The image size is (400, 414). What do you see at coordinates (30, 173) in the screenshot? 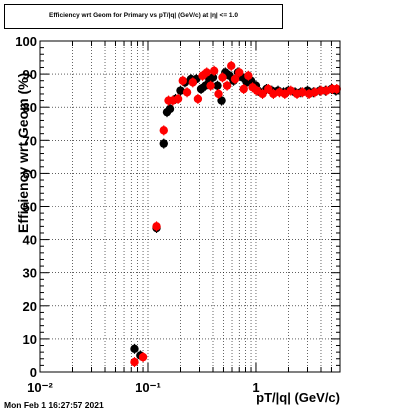
I see `y-tick-label: 60` at bounding box center [30, 173].